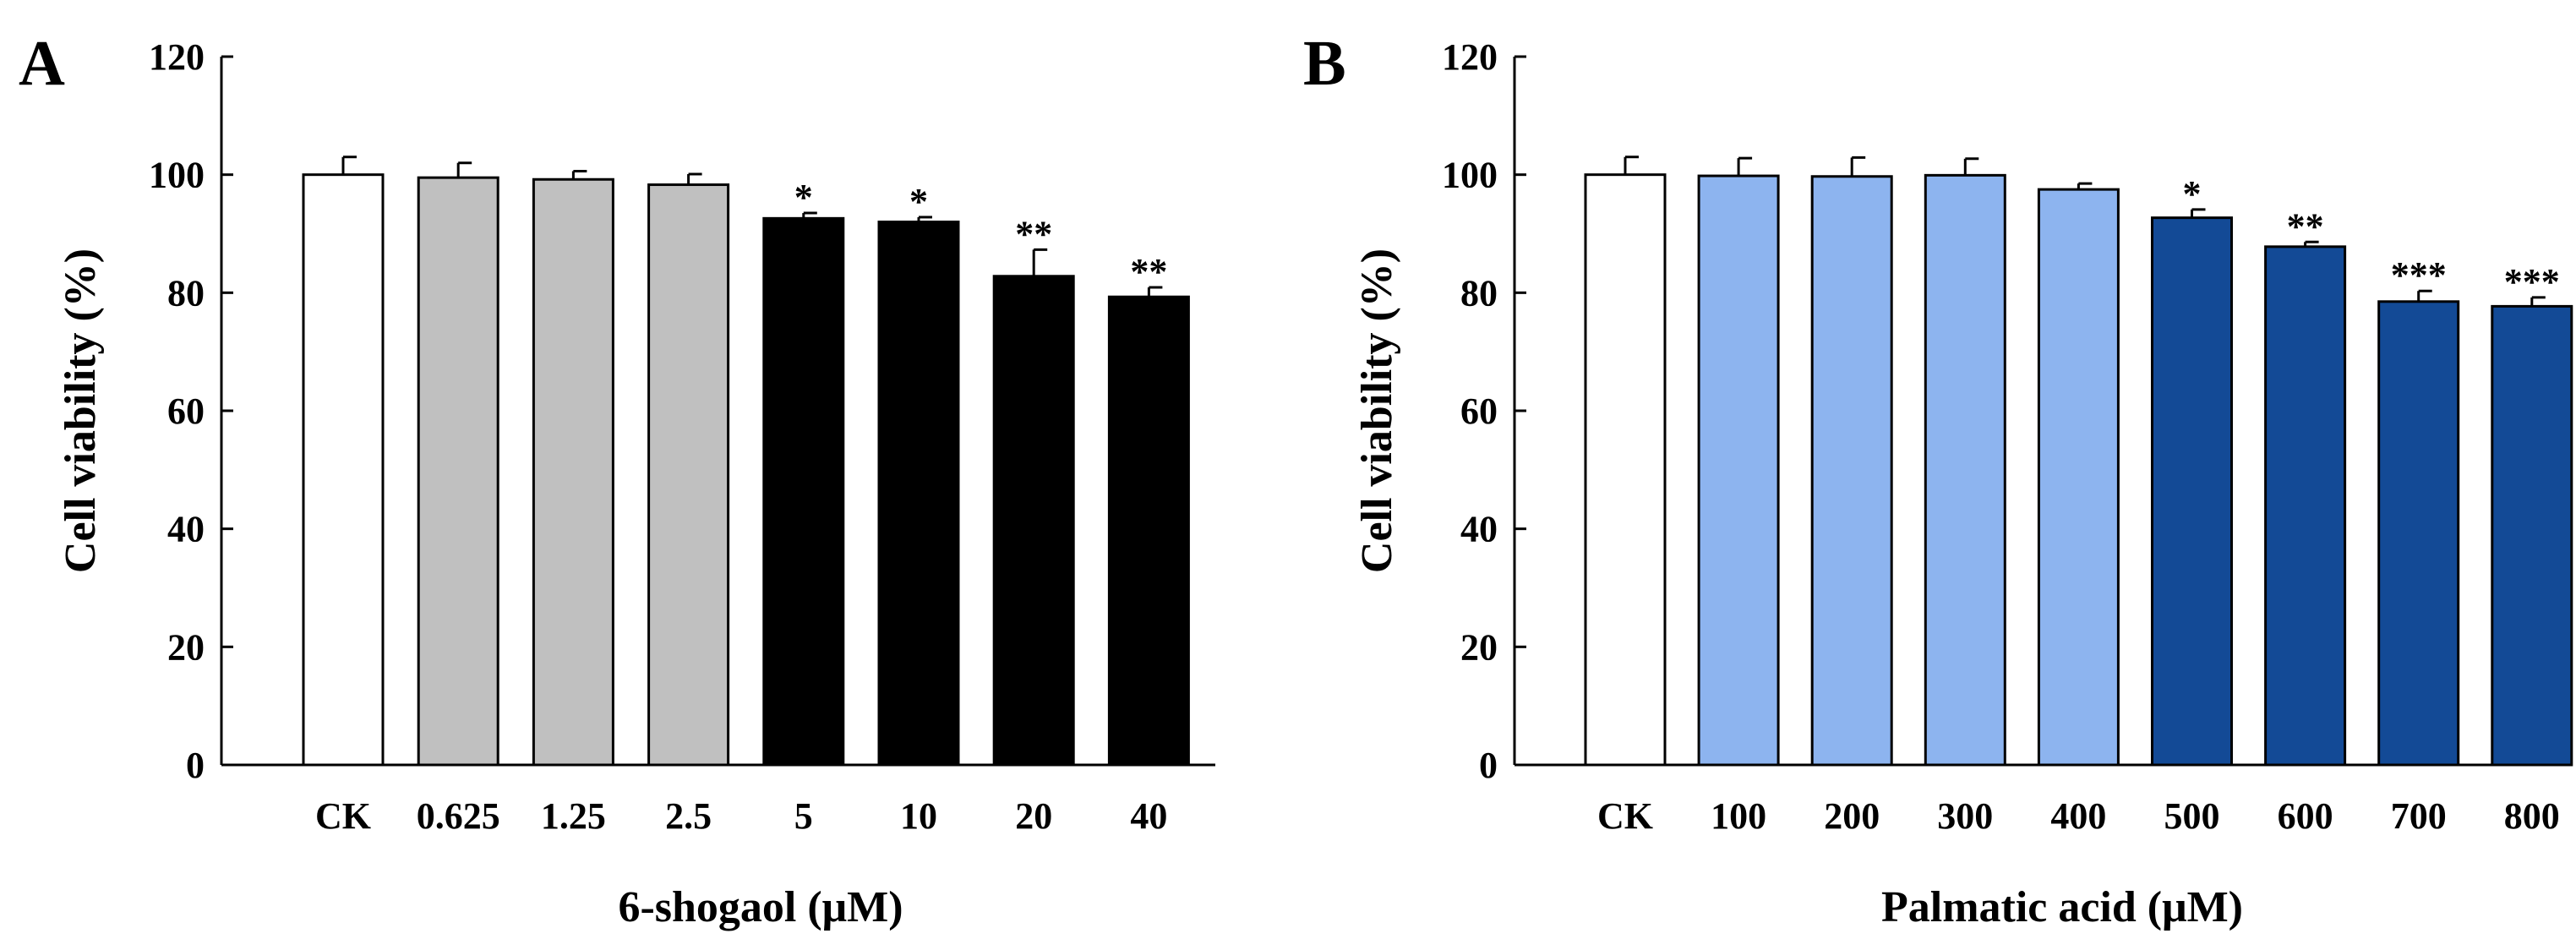  Describe the element at coordinates (1965, 816) in the screenshot. I see `x-tick-label: 300` at that location.